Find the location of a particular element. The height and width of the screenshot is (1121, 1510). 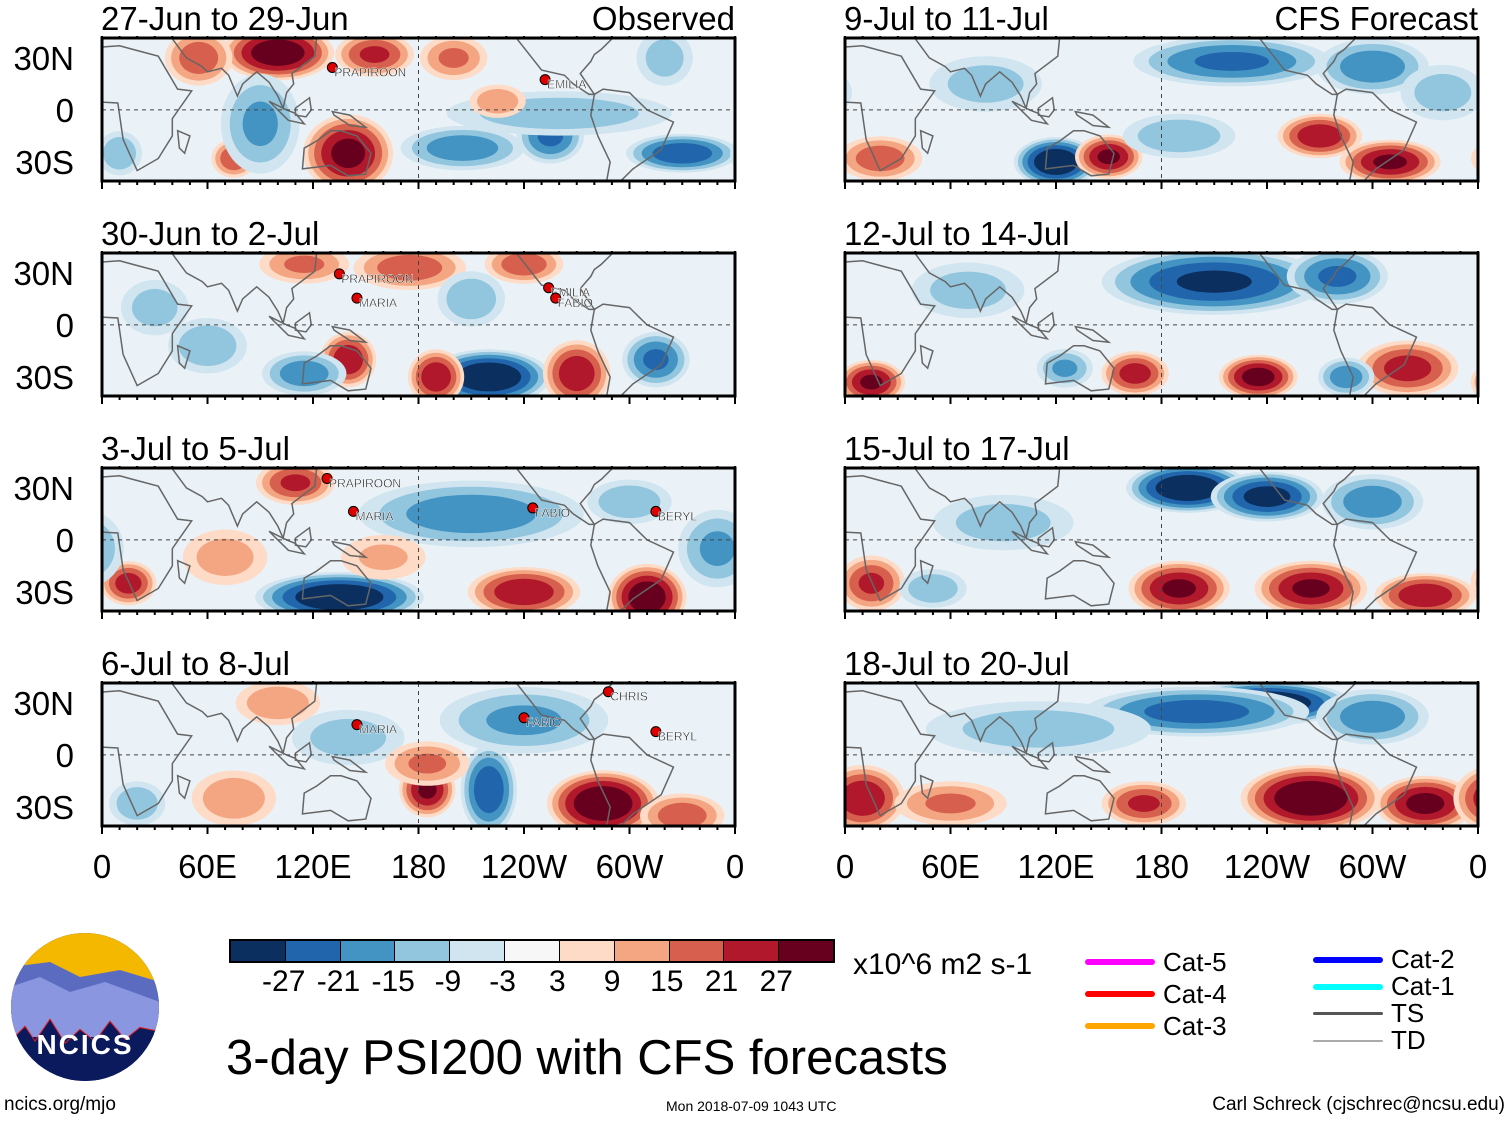

lat-label: 30N is located at coordinates (43, 58).